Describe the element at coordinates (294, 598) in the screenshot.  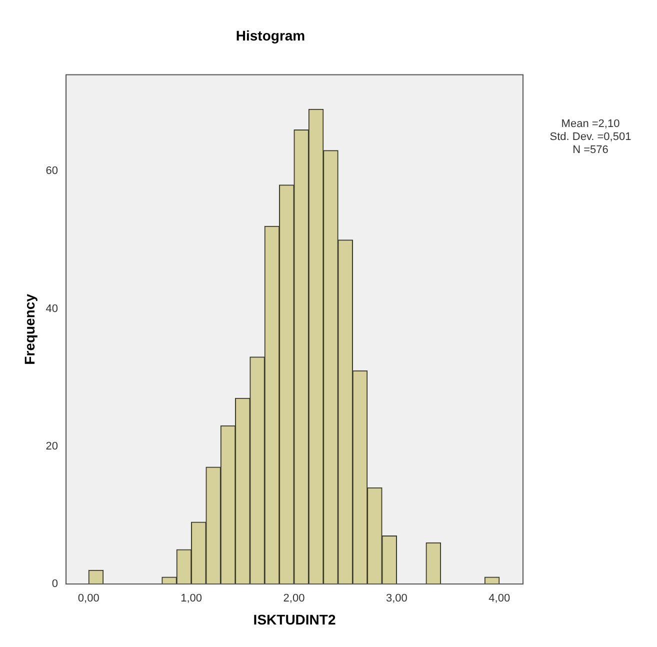
I see `x-tick-label: 2,00` at that location.